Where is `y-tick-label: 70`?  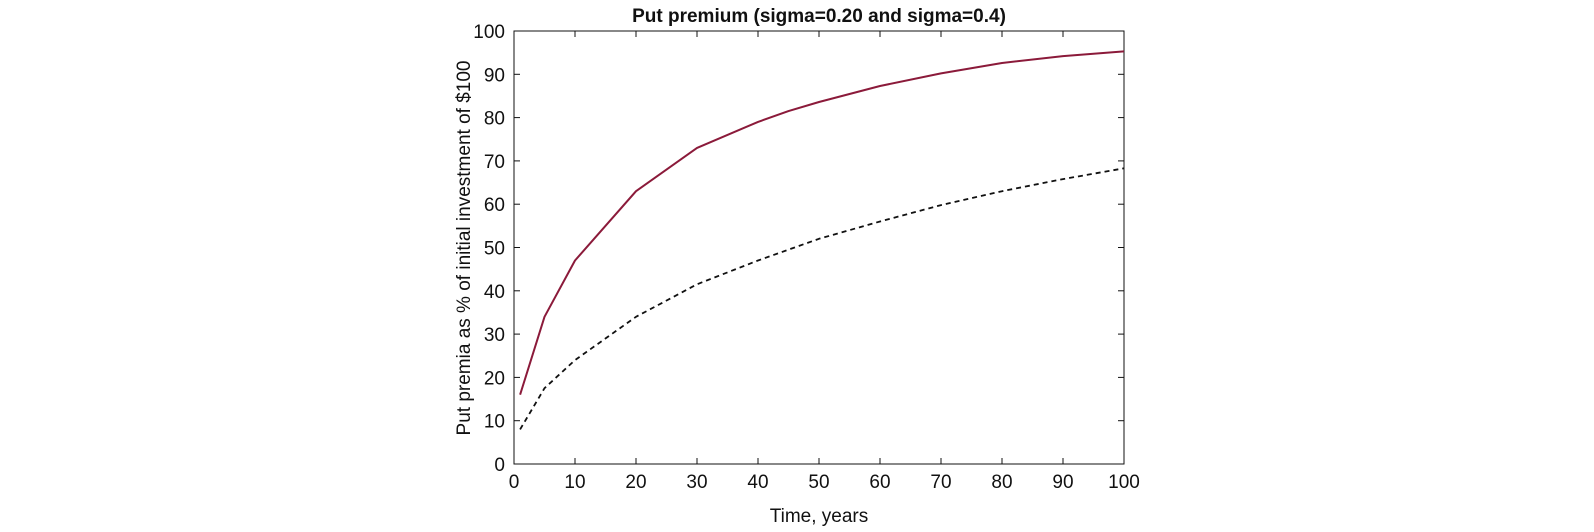
y-tick-label: 70 is located at coordinates (494, 162).